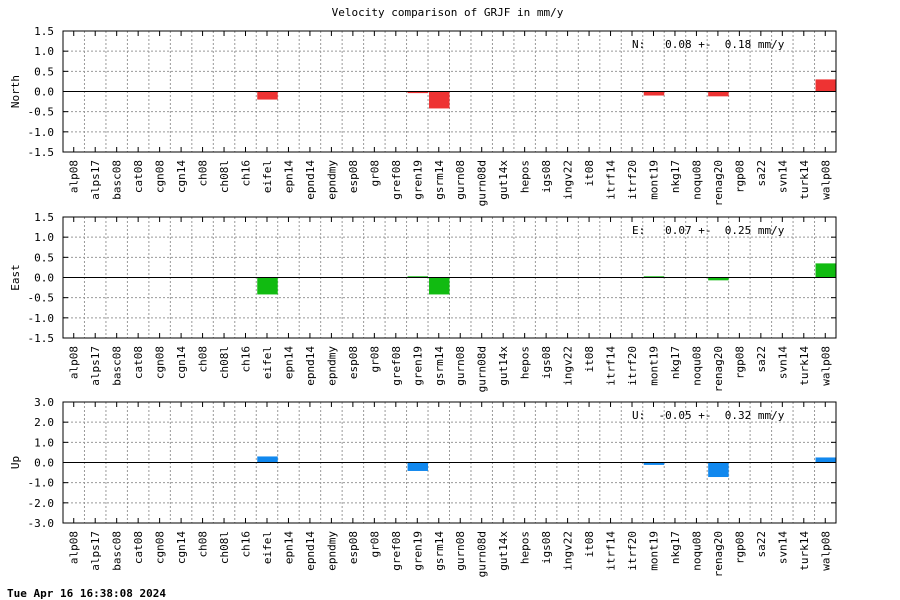 Image resolution: width=900 pixels, height=600 pixels. What do you see at coordinates (44, 422) in the screenshot?
I see `y-tick-label: 2.0` at bounding box center [44, 422].